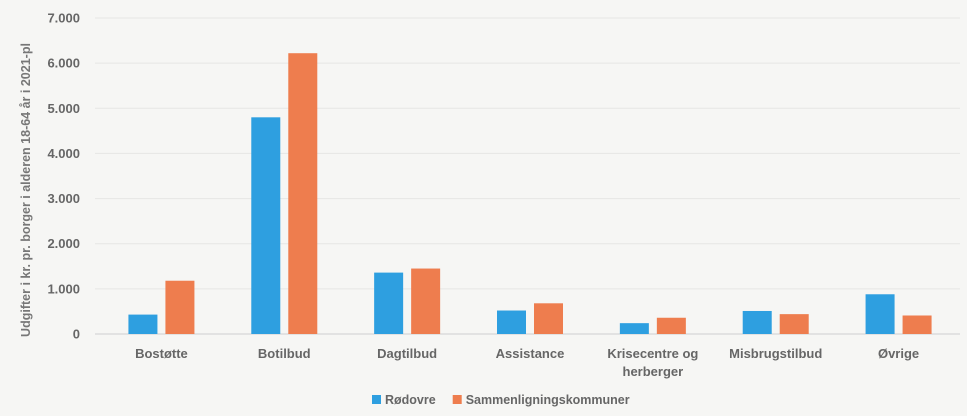  I want to click on y-tick-label: 3.000, so click(63, 198).